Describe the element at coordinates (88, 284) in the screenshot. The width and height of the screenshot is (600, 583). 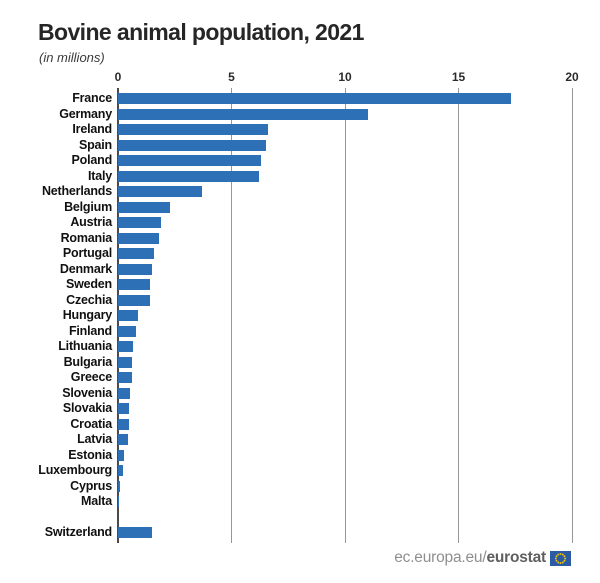
I see `country-label-sweden: Sweden` at that location.